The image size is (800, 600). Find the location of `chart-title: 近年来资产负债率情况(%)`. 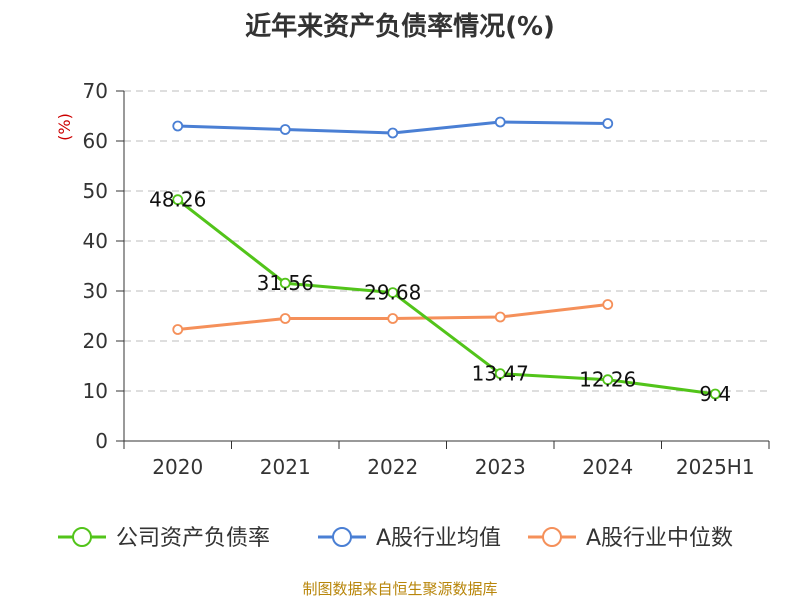

chart-title: 近年来资产负债率情况(%) is located at coordinates (400, 27).